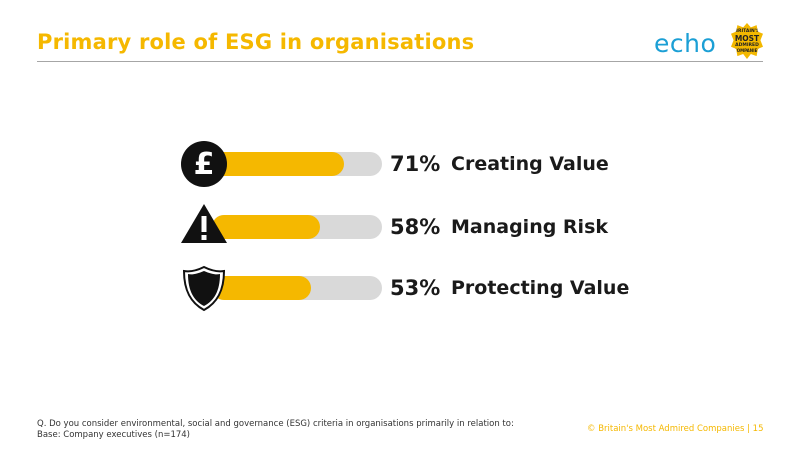 This screenshot has height=450, width=800. Describe the element at coordinates (530, 164) in the screenshot. I see `bar-category-label: Creating Value` at that location.